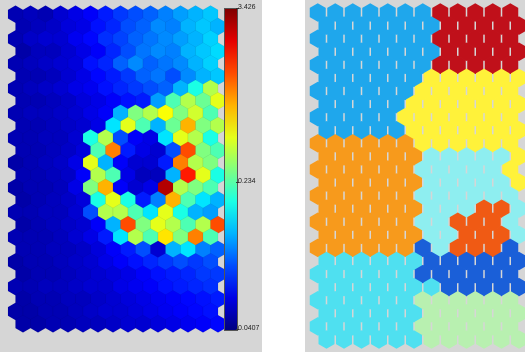 This screenshot has height=352, width=525. I want to click on colorbar, so click(231, 169).